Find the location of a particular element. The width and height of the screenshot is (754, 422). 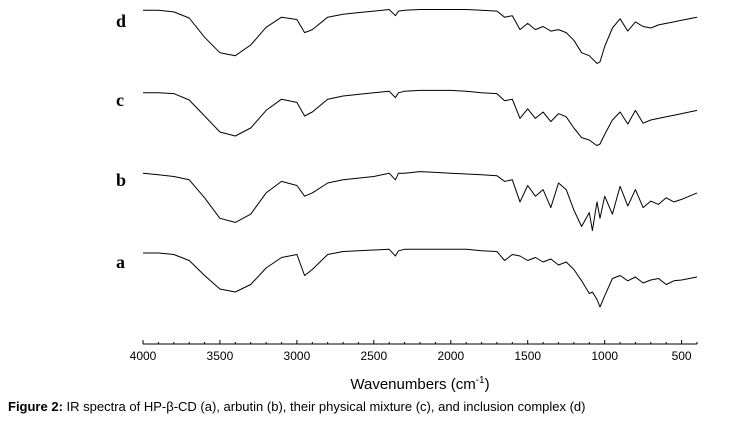

x-axis-label: Wavenumbers (cm-1) is located at coordinates (419, 384).